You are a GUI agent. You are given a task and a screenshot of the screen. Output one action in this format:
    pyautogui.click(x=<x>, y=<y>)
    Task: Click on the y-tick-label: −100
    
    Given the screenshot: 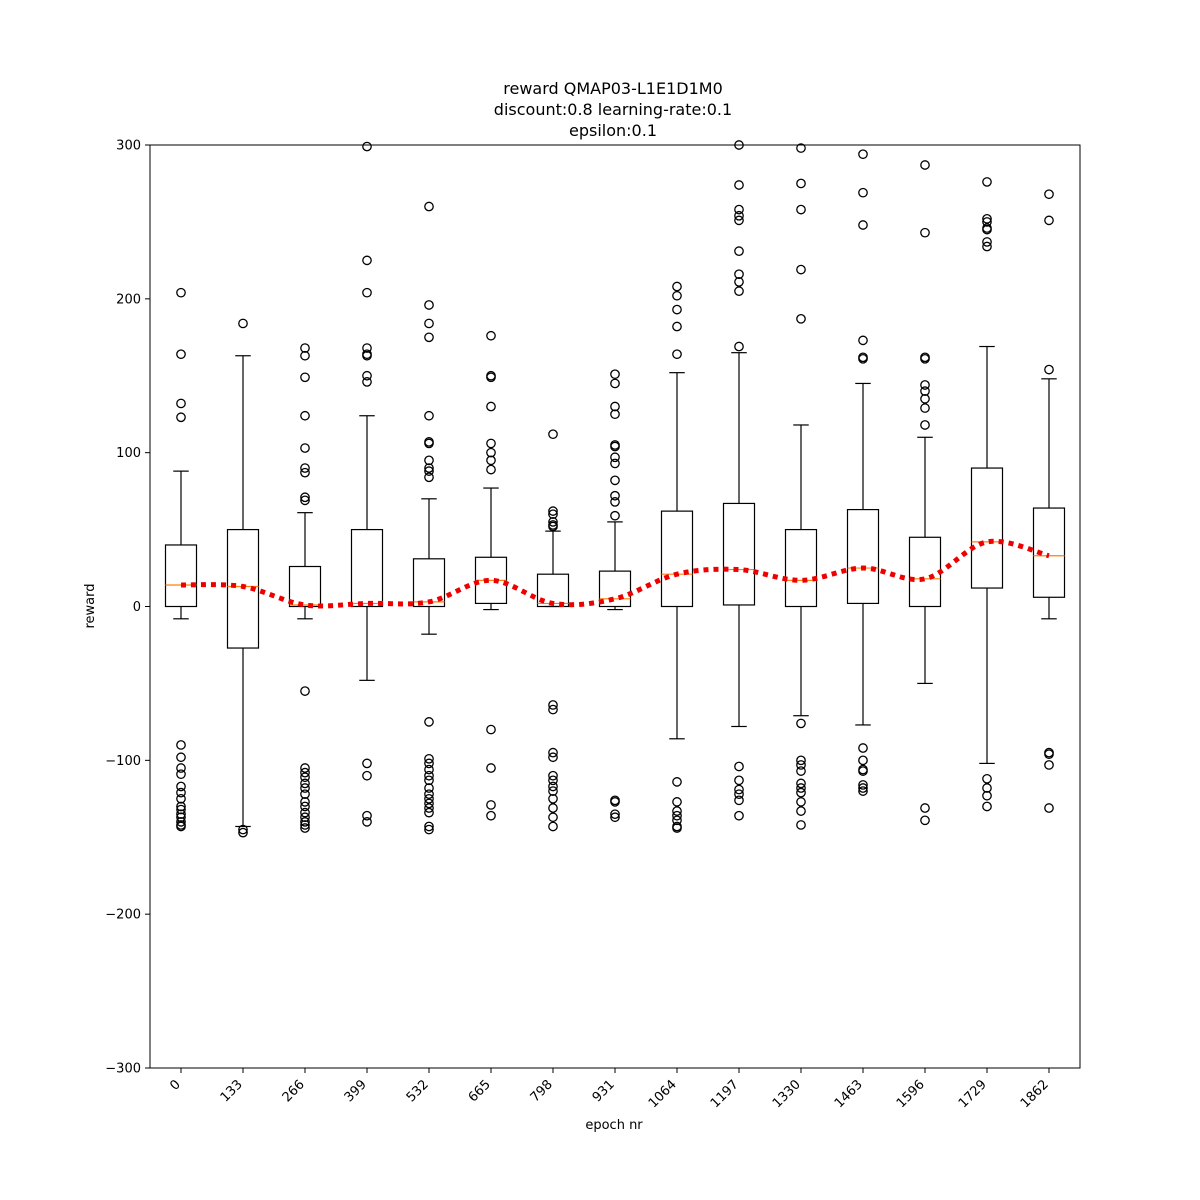 What is the action you would take?
    pyautogui.click(x=123, y=761)
    